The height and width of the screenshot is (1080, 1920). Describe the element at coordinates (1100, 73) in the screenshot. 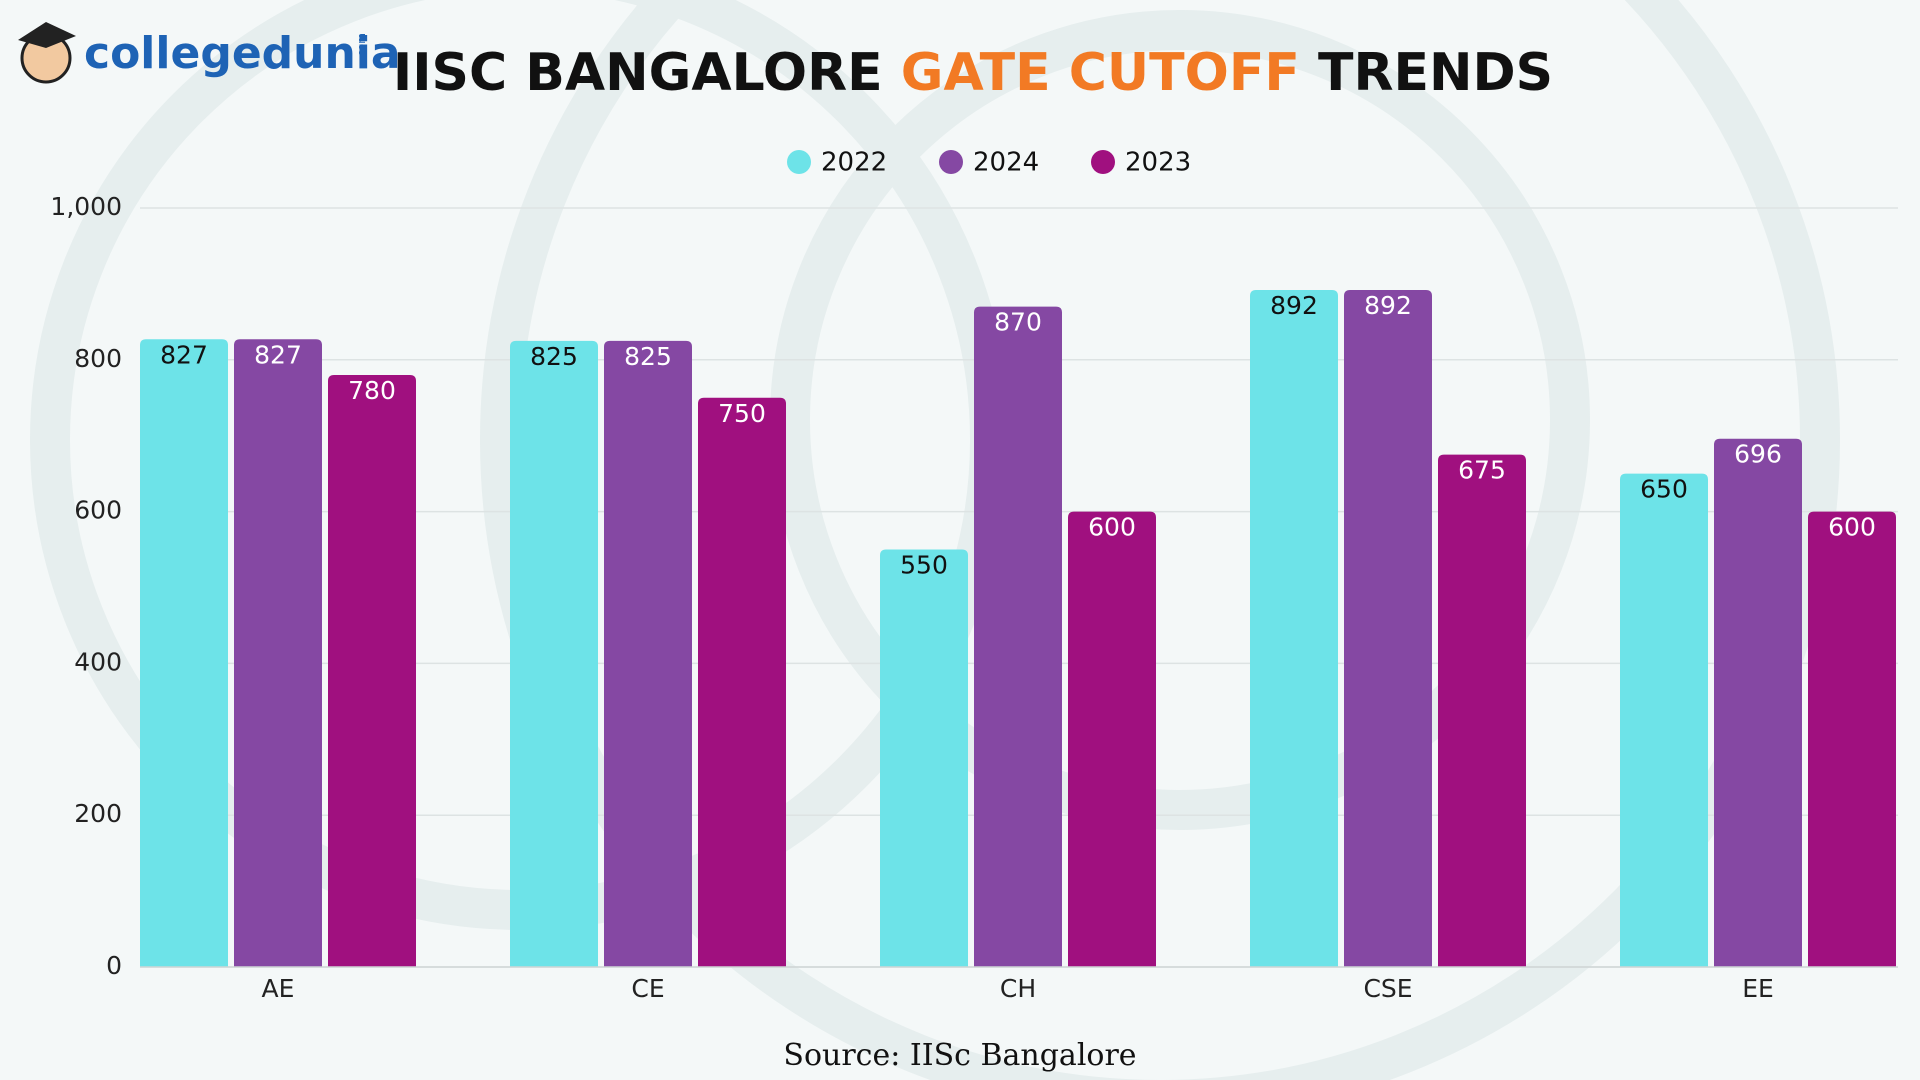

I see `title-highlight: GATE CUTOFF` at that location.